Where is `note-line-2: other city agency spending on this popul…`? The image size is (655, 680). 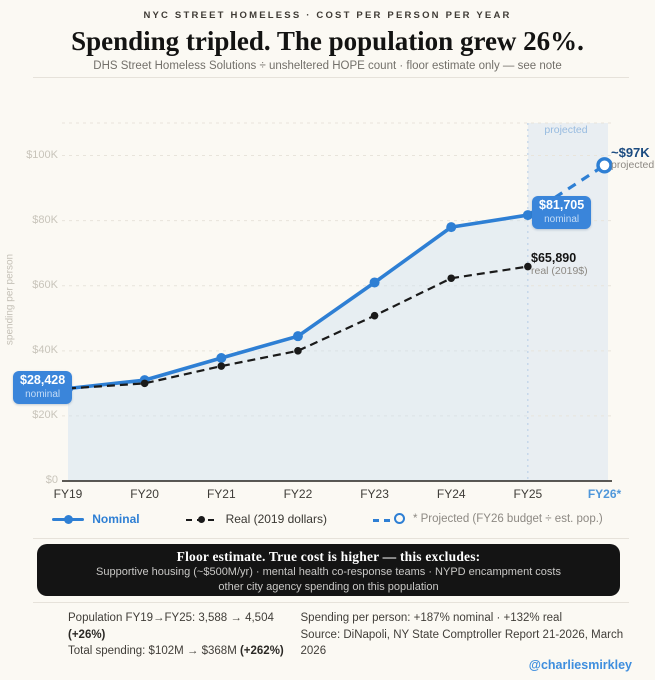 note-line-2: other city agency spending on this popul… is located at coordinates (328, 586).